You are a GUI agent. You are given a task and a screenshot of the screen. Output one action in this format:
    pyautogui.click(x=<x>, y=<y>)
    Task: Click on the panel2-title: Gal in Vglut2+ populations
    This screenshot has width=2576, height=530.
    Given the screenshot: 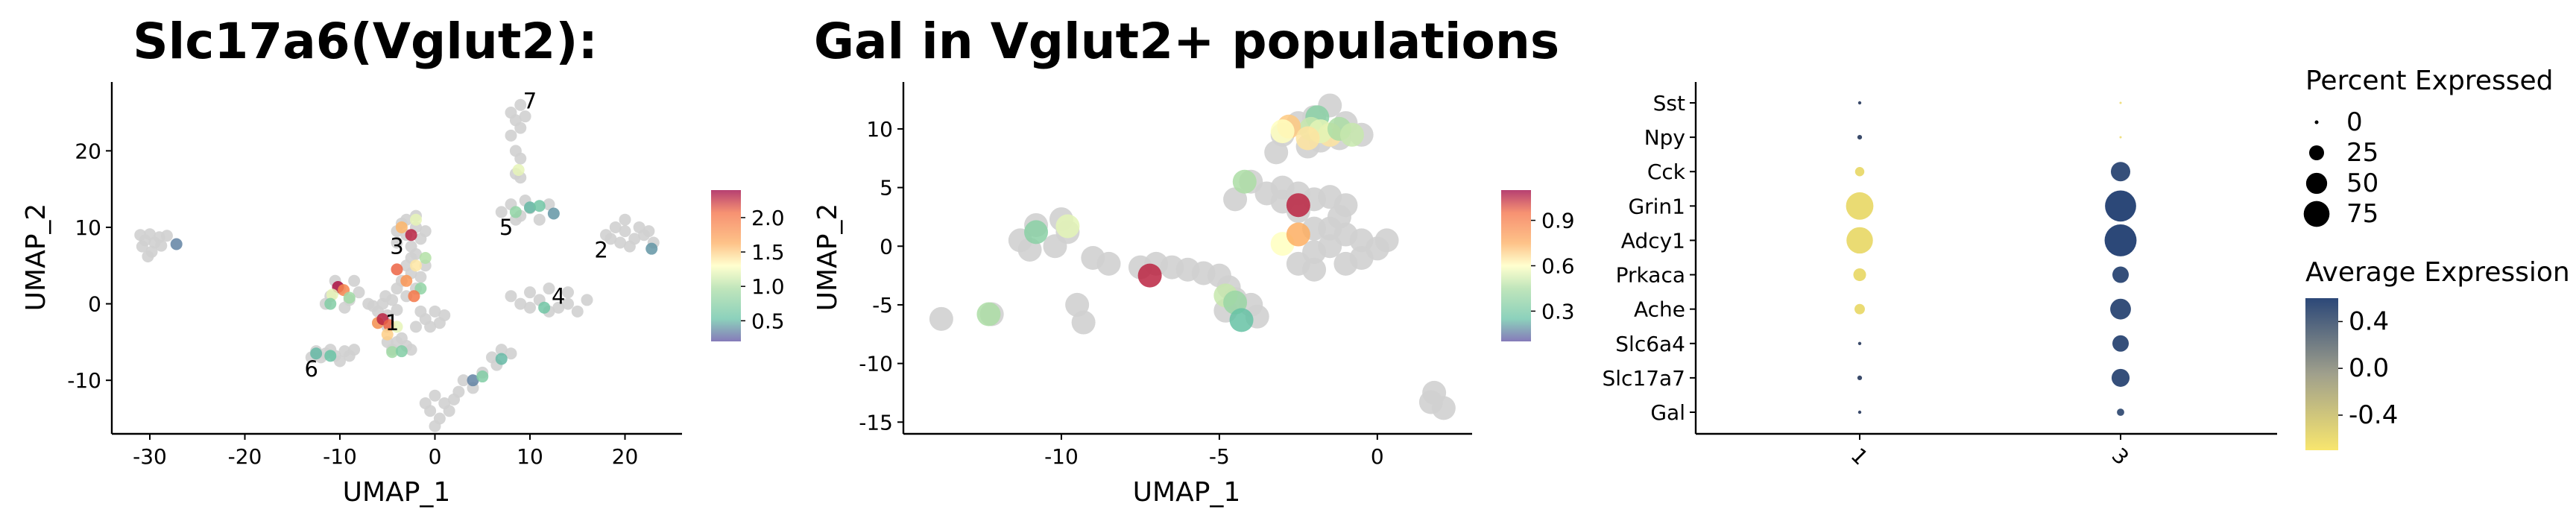 What is the action you would take?
    pyautogui.click(x=1186, y=42)
    